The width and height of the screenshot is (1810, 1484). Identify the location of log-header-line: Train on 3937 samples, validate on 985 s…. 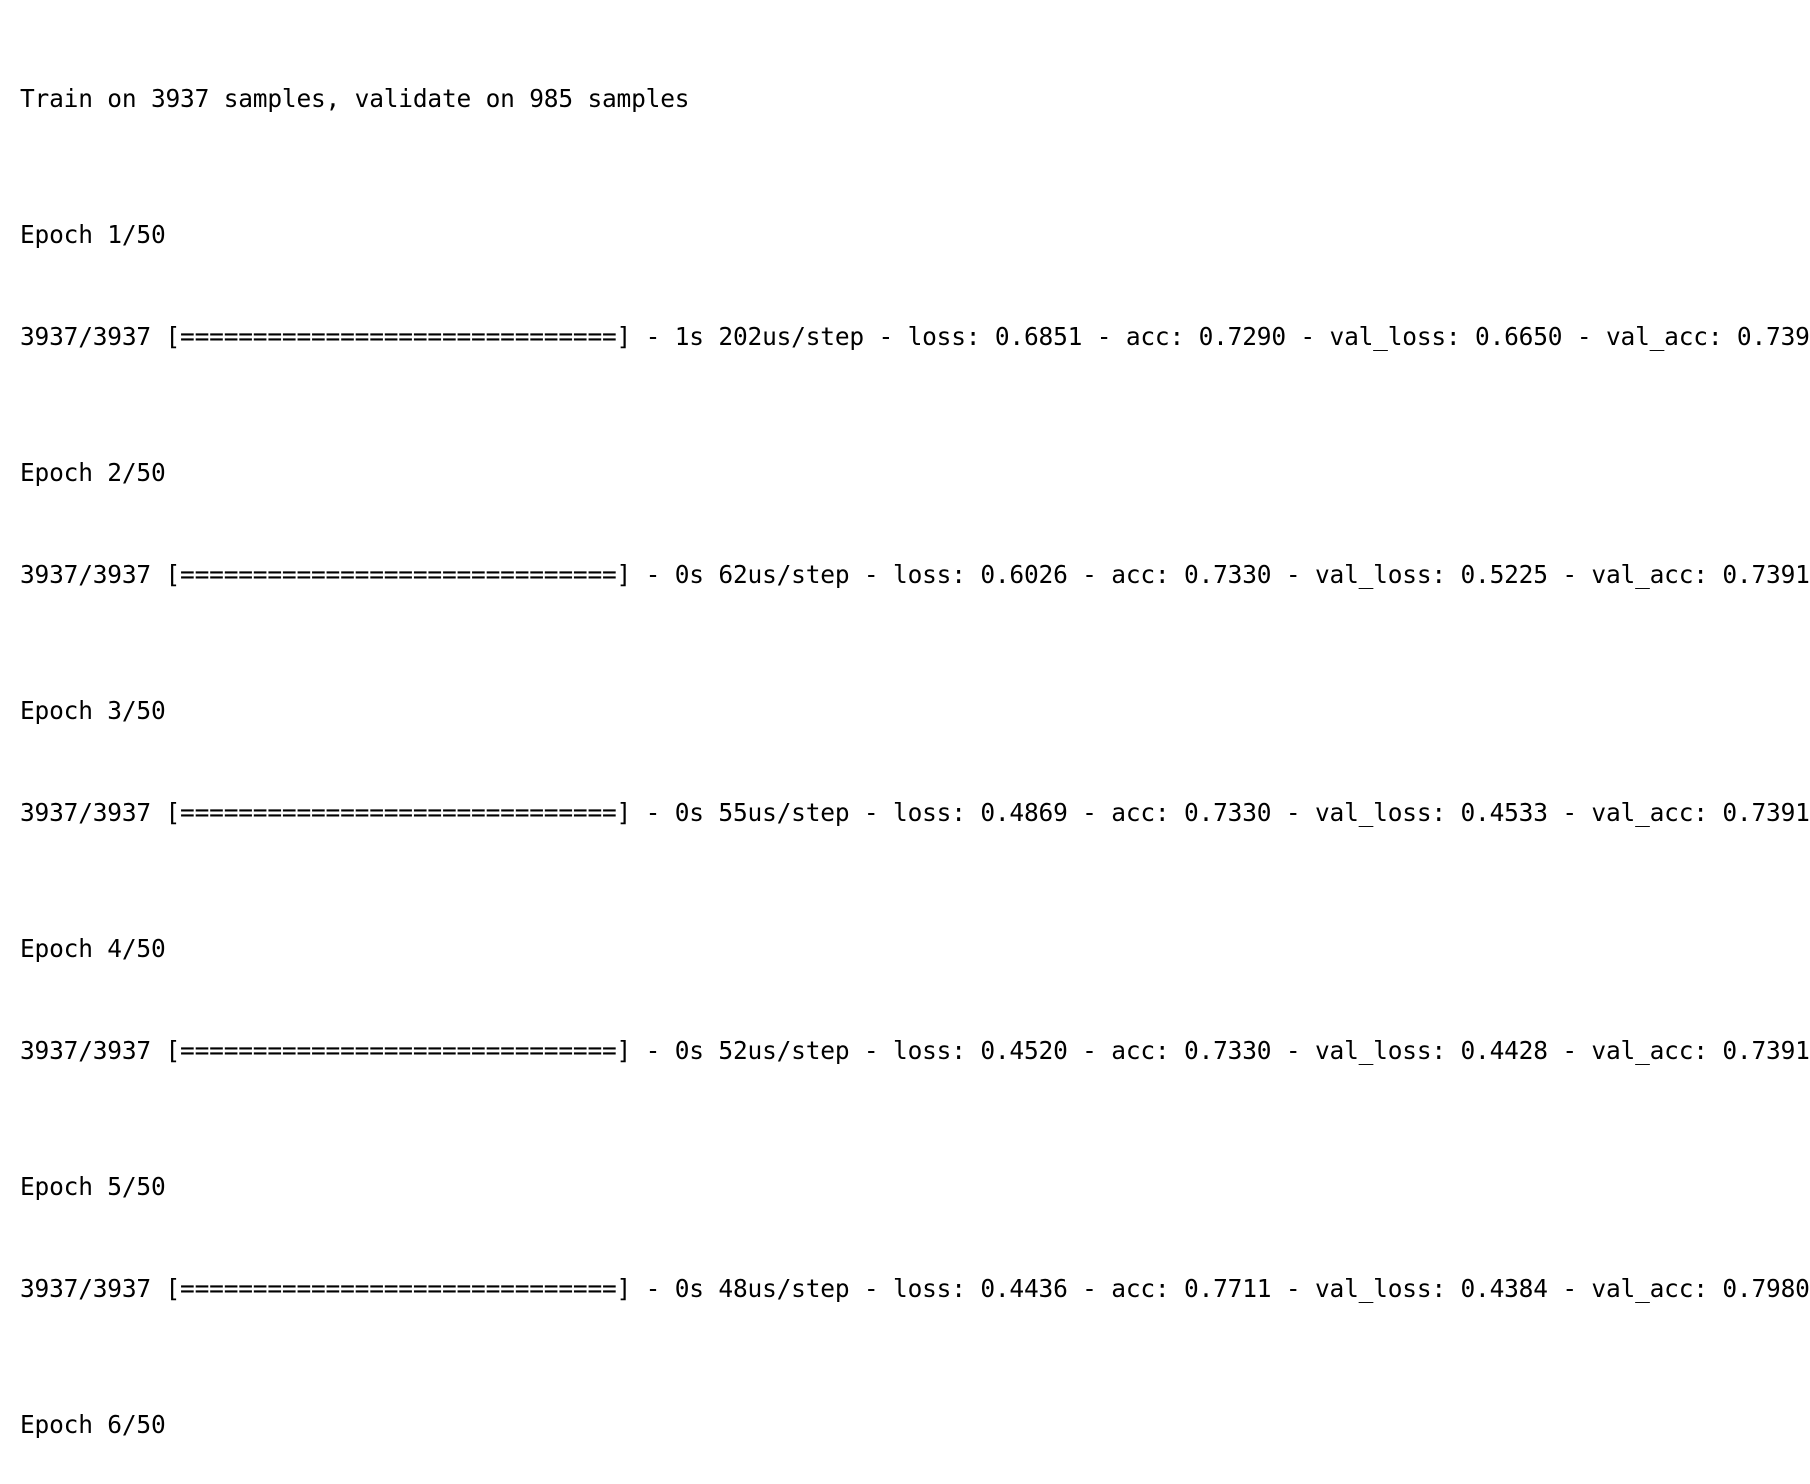
(355, 98).